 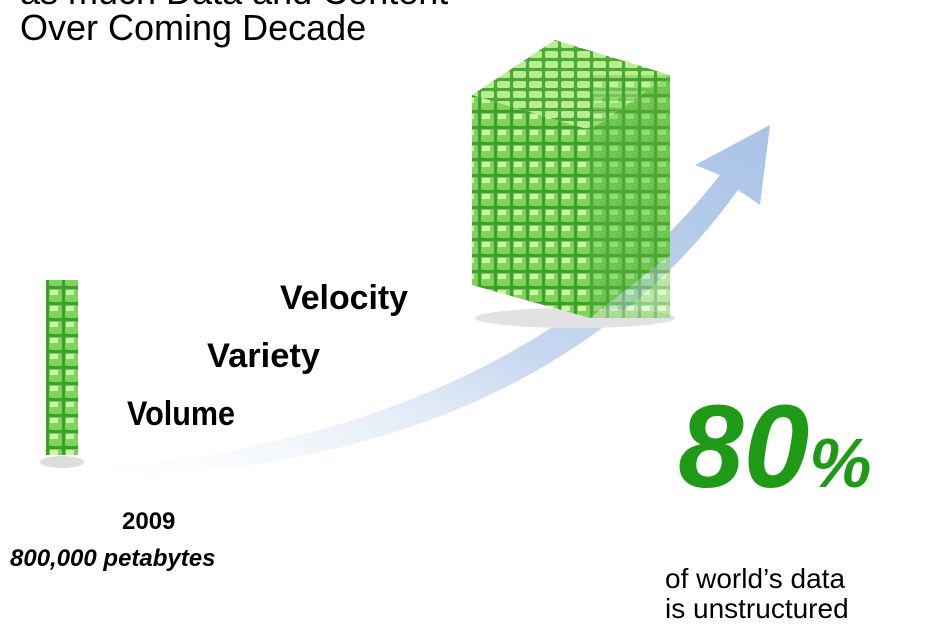 I want to click on amount: 800,000 petabytes, so click(x=112, y=558).